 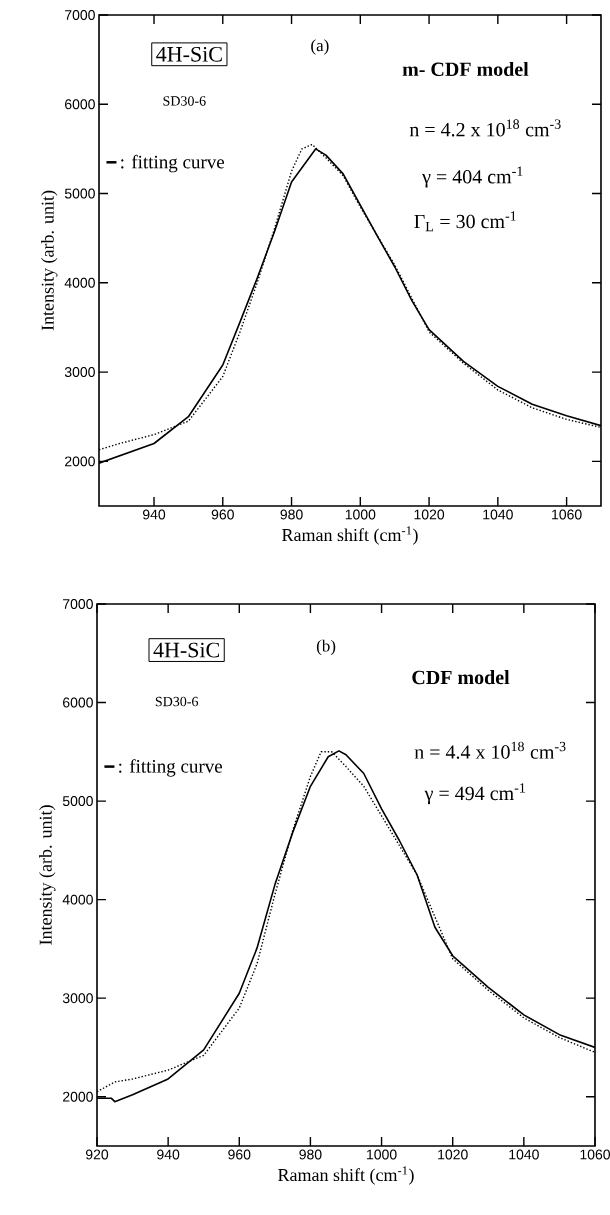 I want to click on annotation: n = 4.4 x 10$^{18}$ cm$^{-3}$, so click(x=490, y=750).